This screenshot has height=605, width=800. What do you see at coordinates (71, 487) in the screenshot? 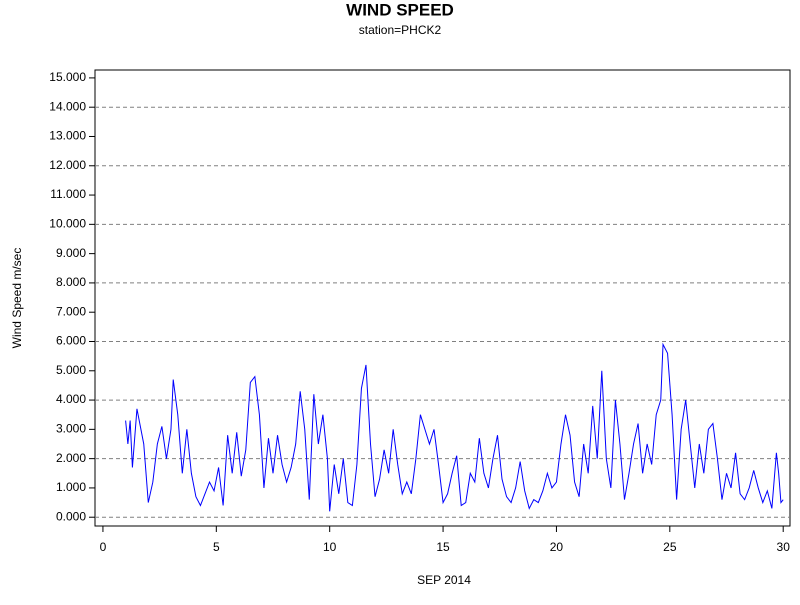
I see `y-tick-label: 1.000` at bounding box center [71, 487].